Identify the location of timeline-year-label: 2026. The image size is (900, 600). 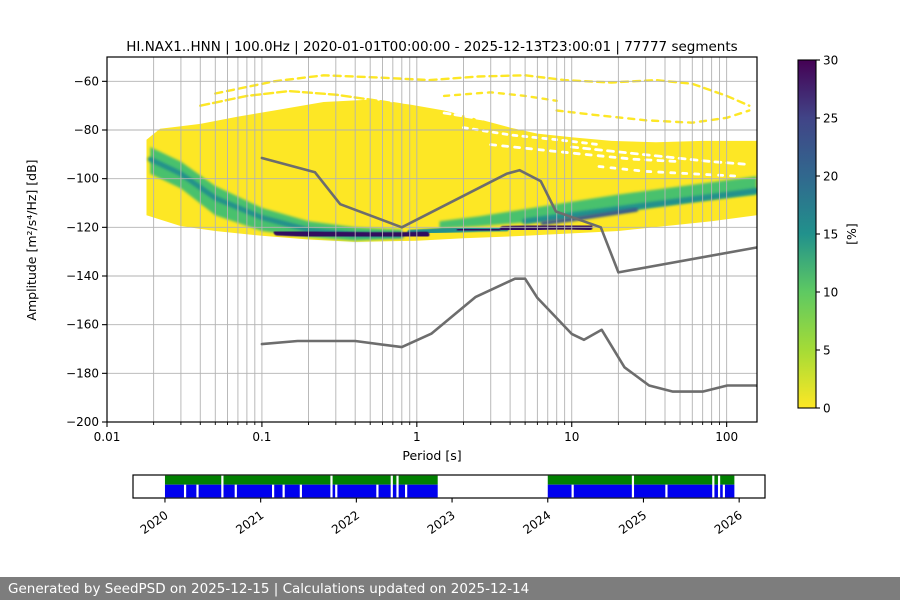
(728, 522).